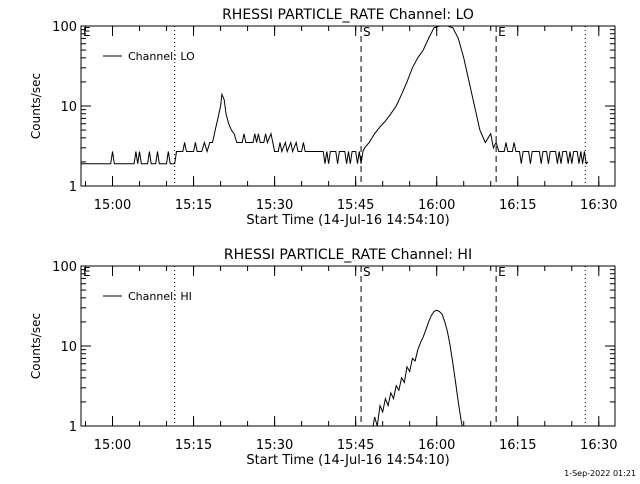  I want to click on lo-x-tick-label: 15:00, so click(112, 205).